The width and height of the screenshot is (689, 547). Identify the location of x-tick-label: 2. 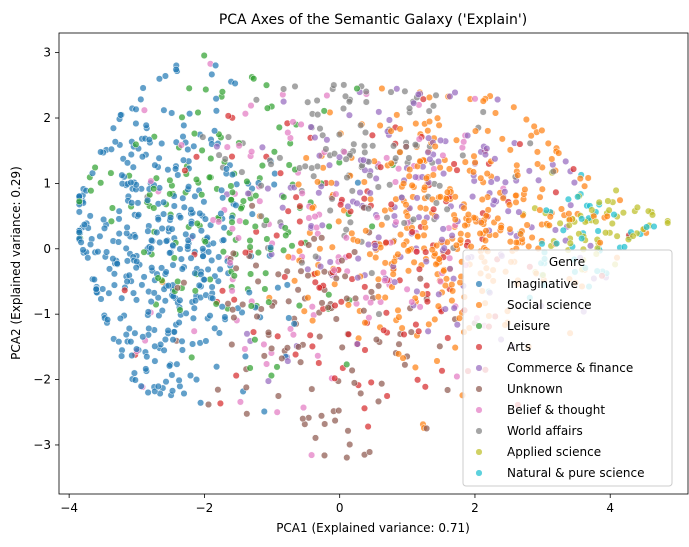
(475, 508).